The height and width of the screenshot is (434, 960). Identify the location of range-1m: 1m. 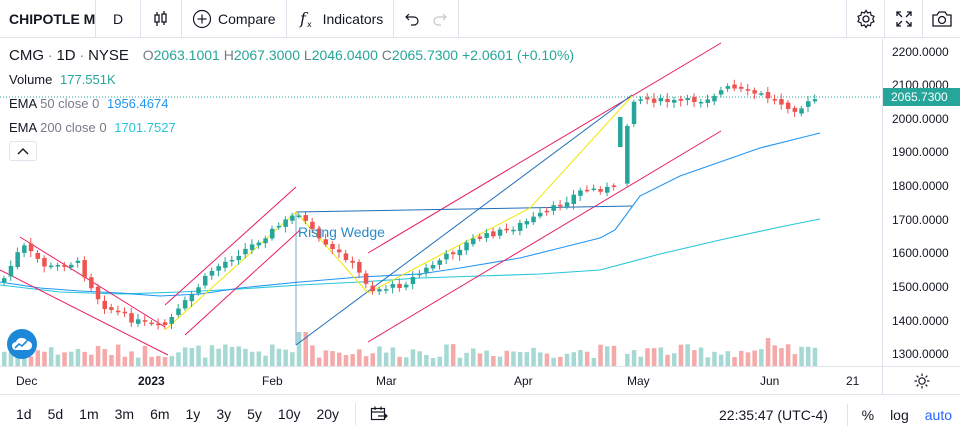
(89, 414).